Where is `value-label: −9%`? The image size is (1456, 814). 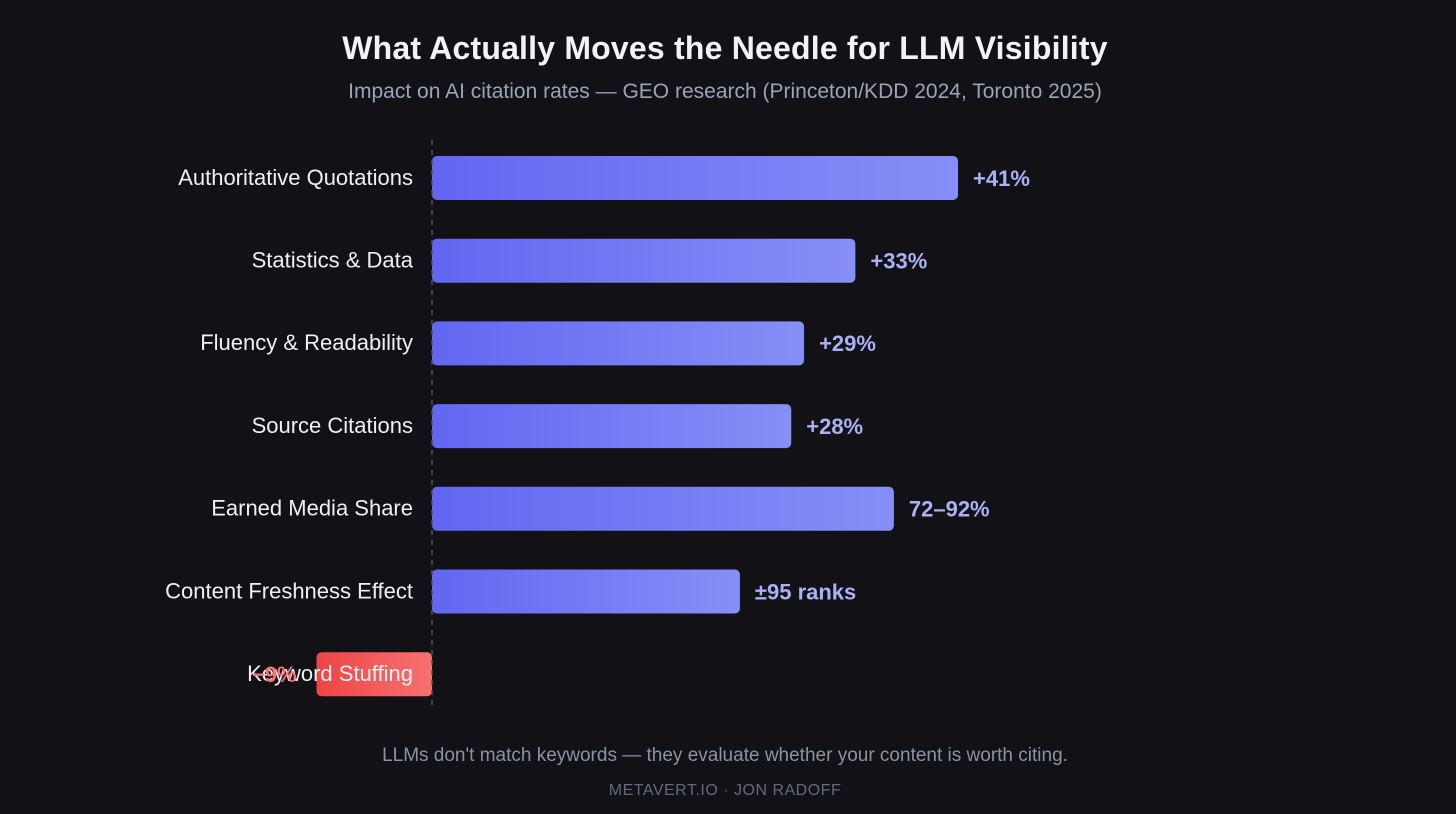 value-label: −9% is located at coordinates (274, 674).